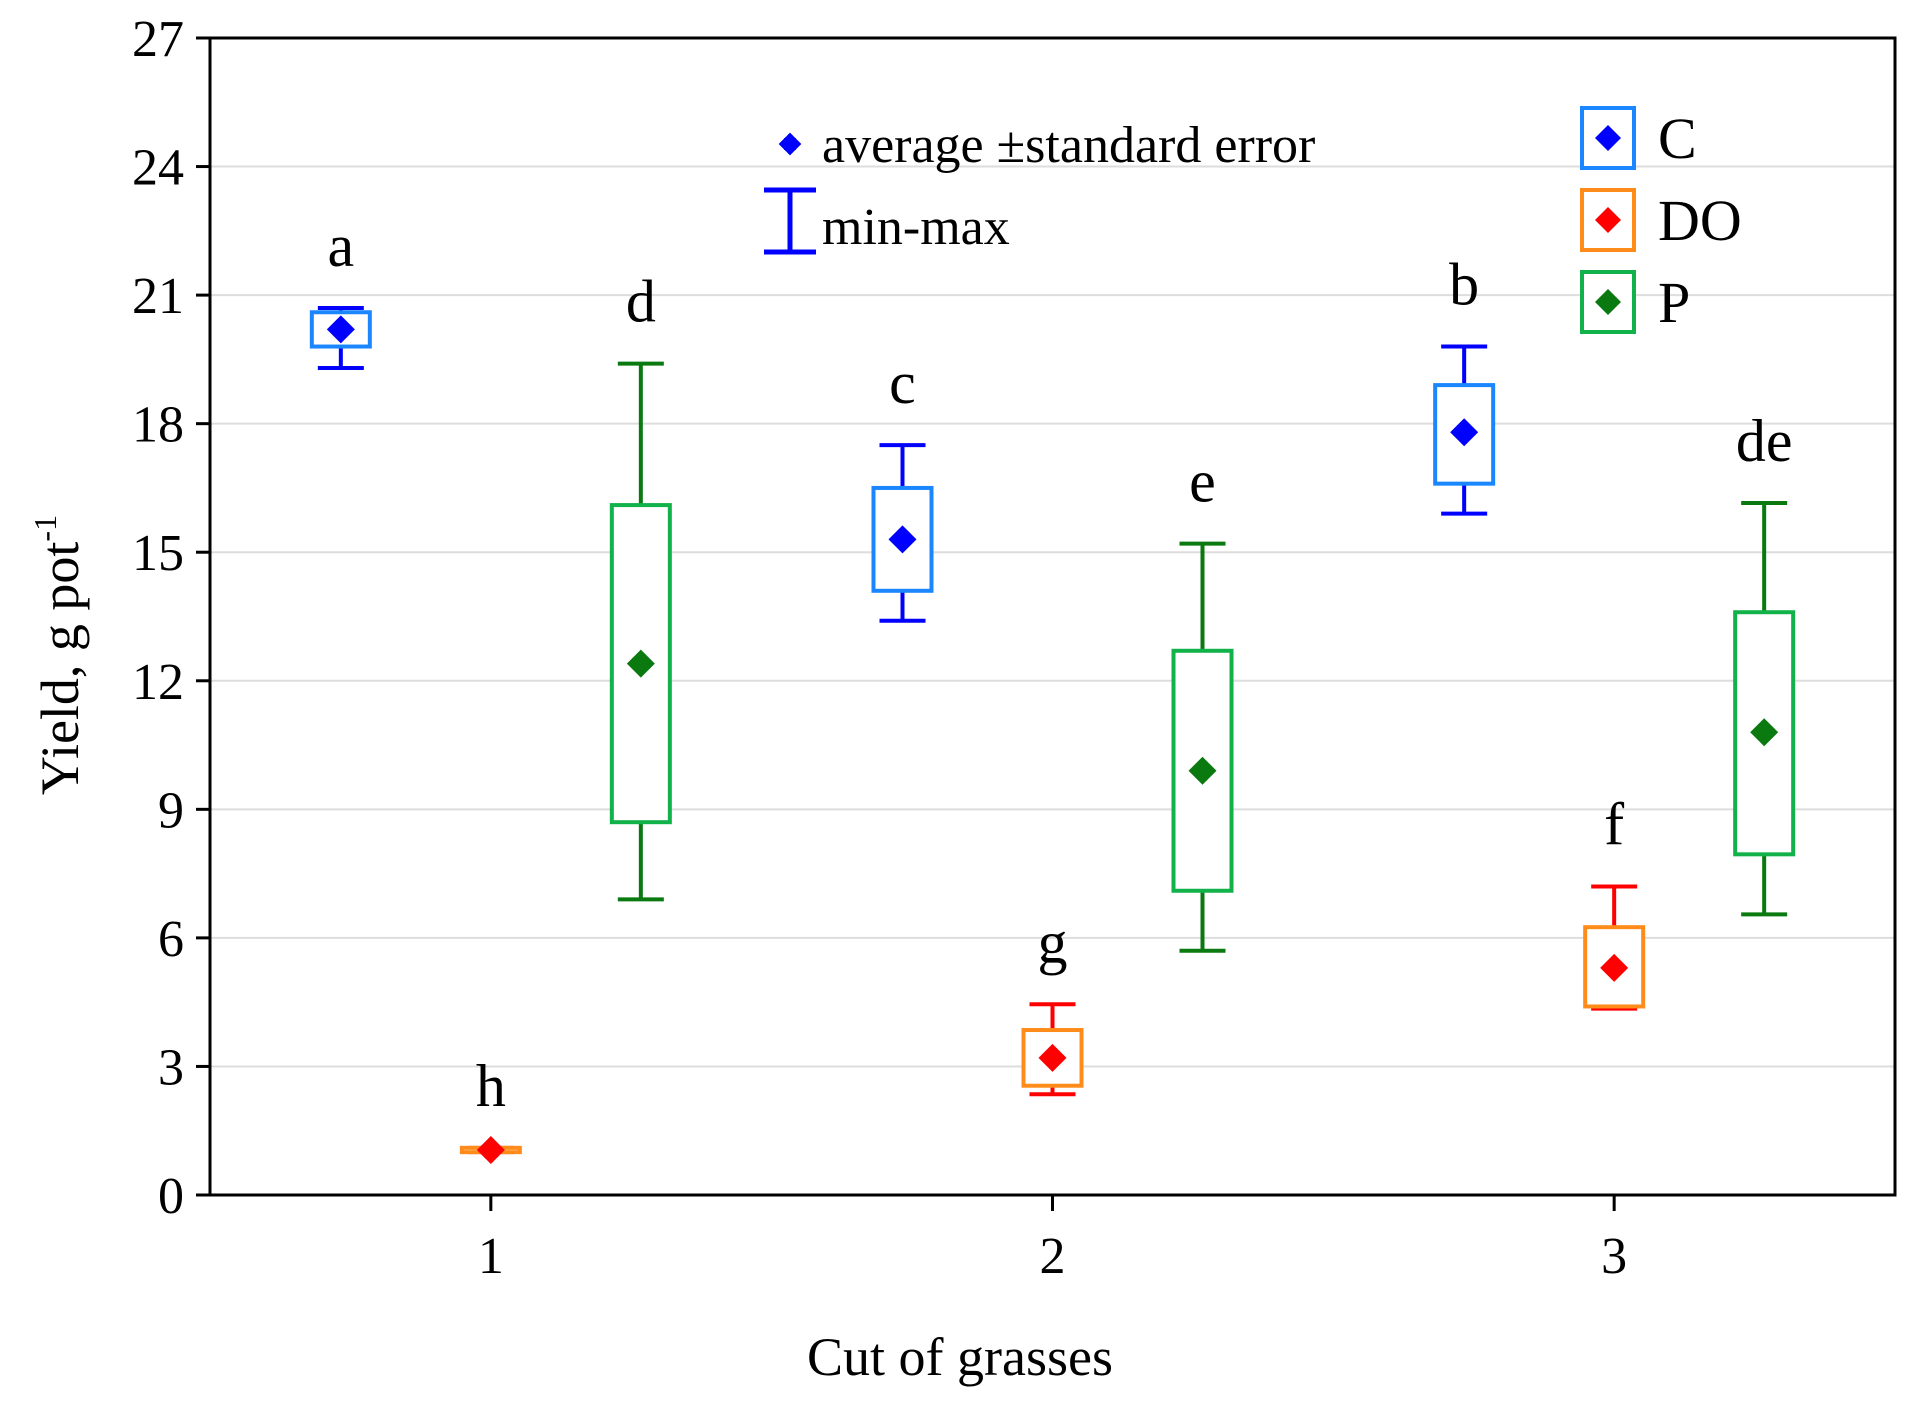 The width and height of the screenshot is (1910, 1402). I want to click on box-P-cut-3: de, so click(1764, 662).